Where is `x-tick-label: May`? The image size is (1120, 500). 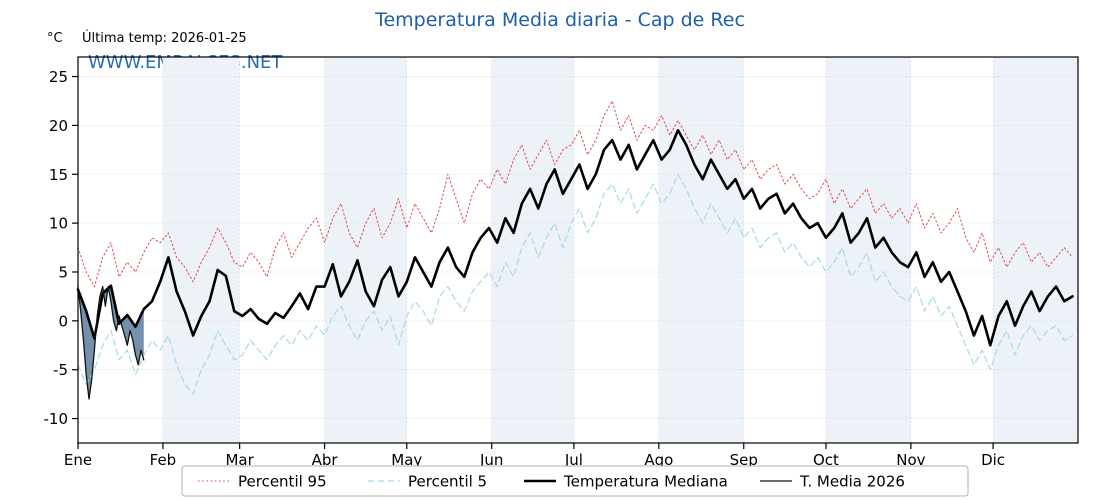 x-tick-label: May is located at coordinates (406, 460).